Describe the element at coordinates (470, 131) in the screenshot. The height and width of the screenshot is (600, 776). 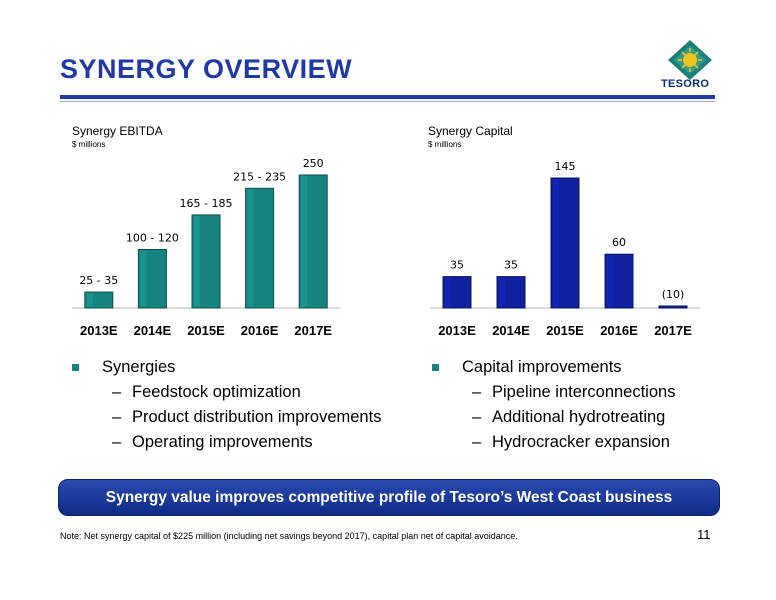
I see `chart-title-capital: Synergy Capital` at that location.